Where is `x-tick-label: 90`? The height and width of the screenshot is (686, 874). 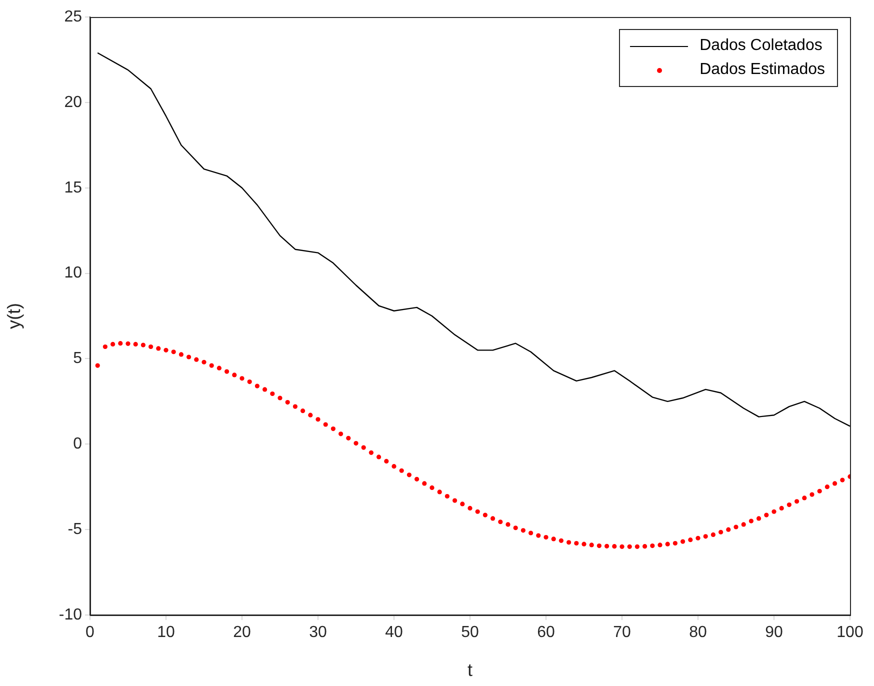
x-tick-label: 90 is located at coordinates (774, 633).